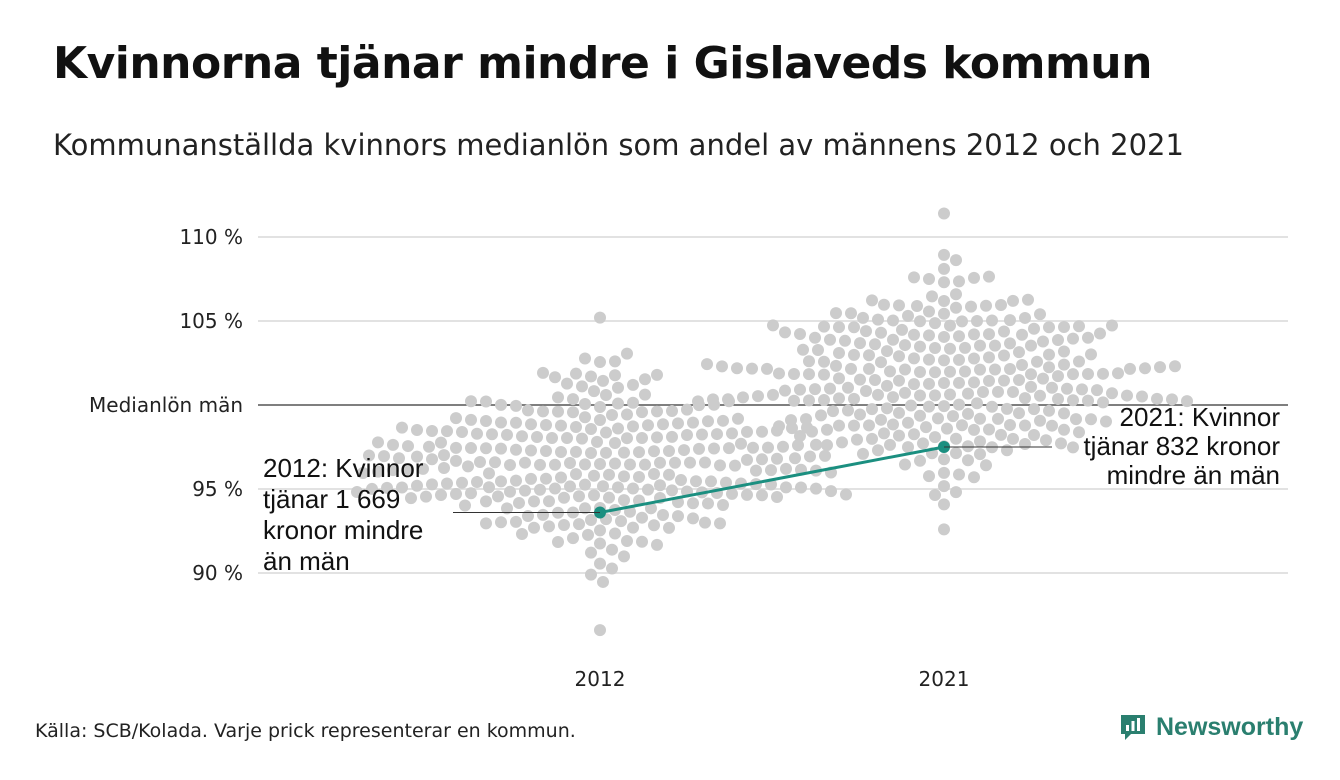 The width and height of the screenshot is (1340, 780). What do you see at coordinates (1230, 726) in the screenshot?
I see `brand-name: Newsworthy` at bounding box center [1230, 726].